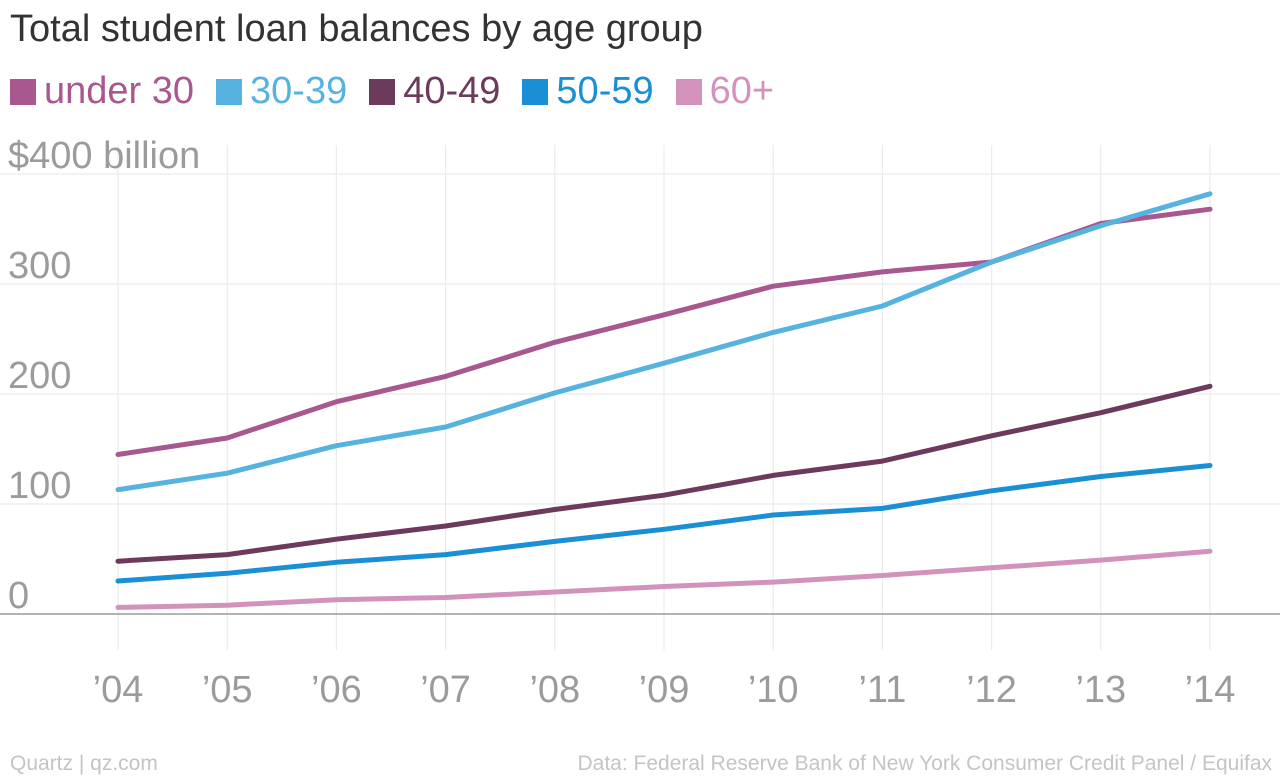 The width and height of the screenshot is (1280, 780). I want to click on legend-item-40-49: 40-49, so click(434, 91).